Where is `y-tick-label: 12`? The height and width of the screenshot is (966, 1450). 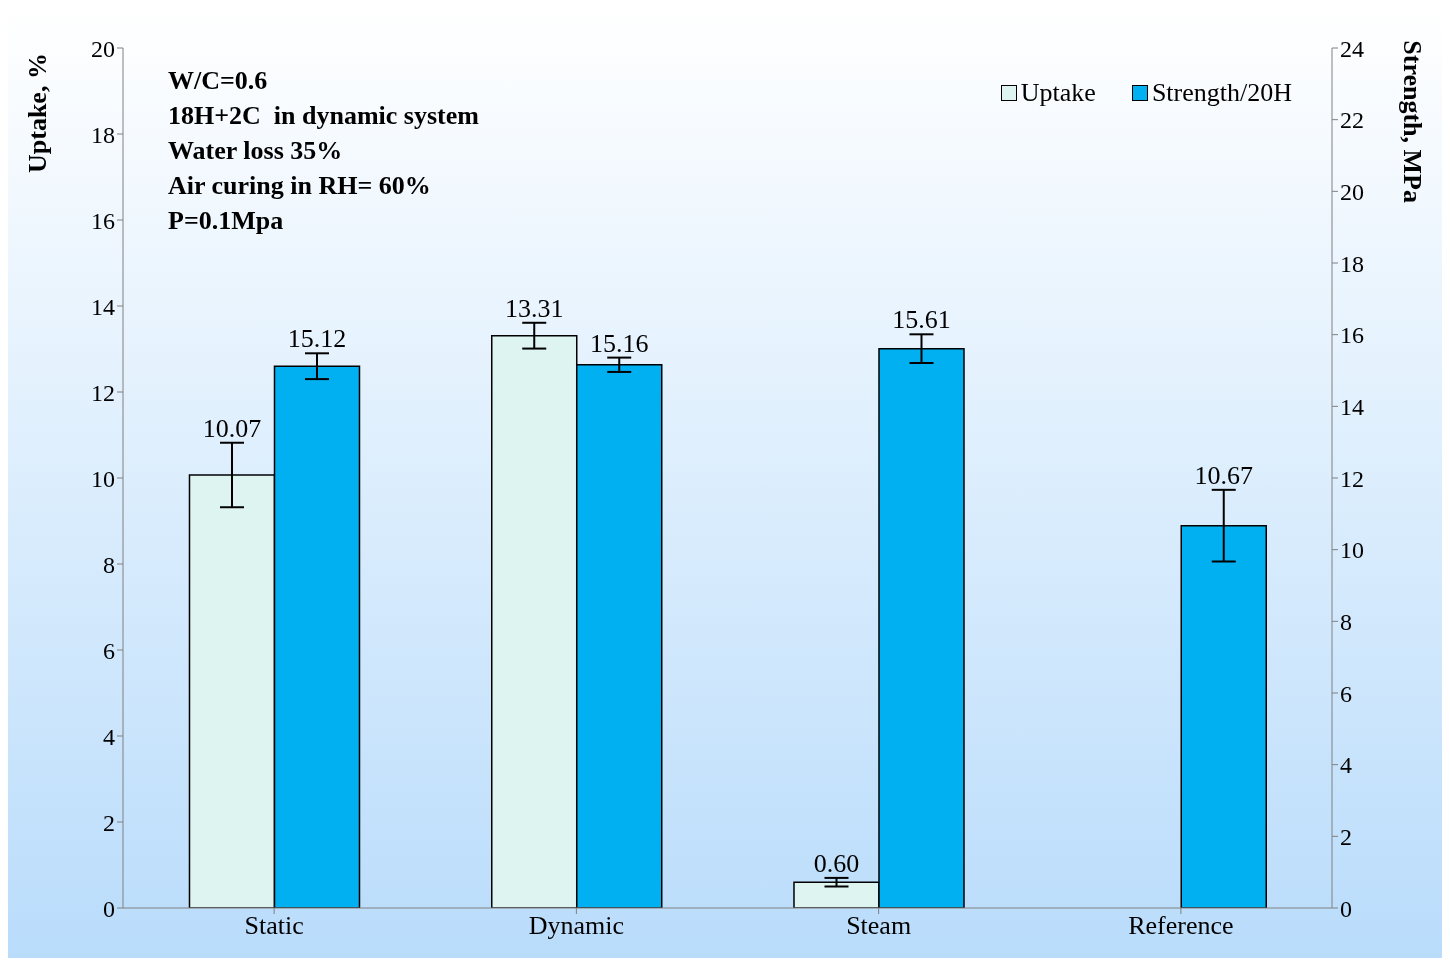
y-tick-label: 12 is located at coordinates (103, 392).